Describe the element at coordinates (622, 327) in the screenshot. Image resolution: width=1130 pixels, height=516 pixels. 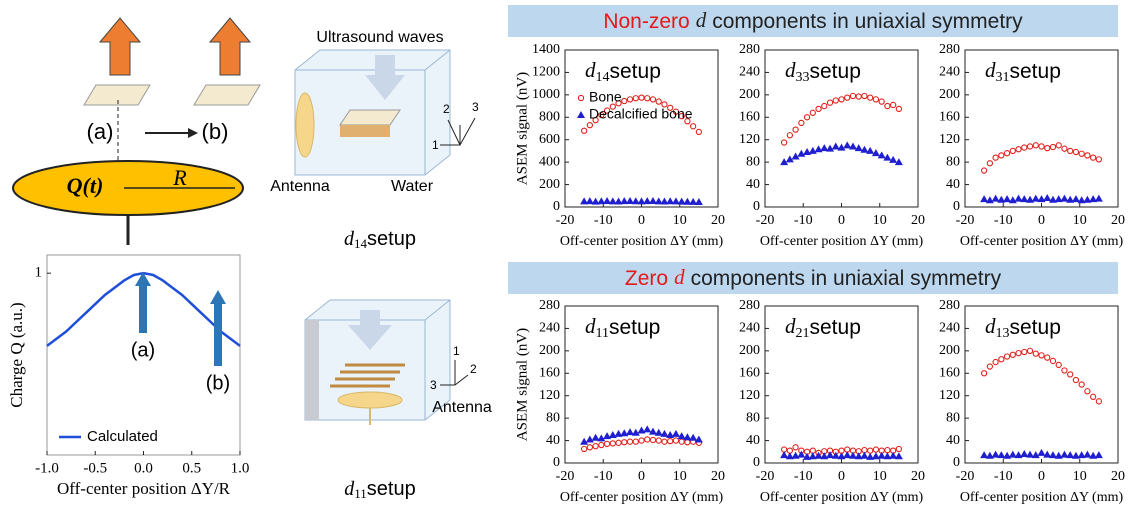
I see `panel-title: d11setup` at that location.